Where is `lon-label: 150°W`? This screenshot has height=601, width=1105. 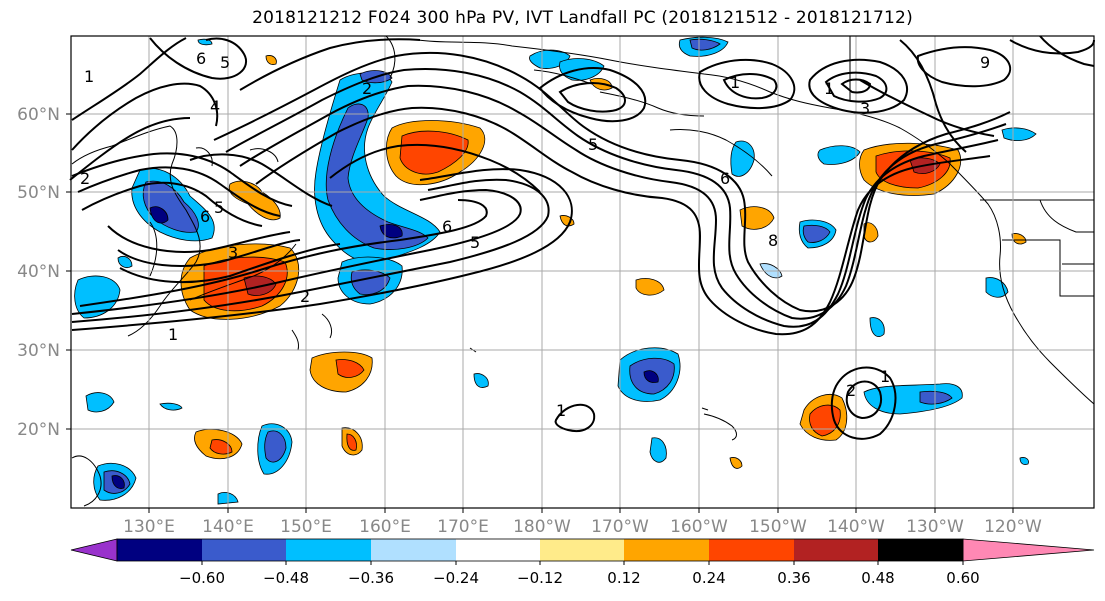 lon-label: 150°W is located at coordinates (778, 527).